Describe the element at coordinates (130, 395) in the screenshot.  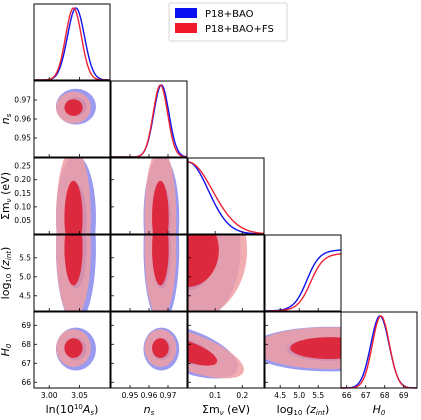
I see `x-tick-label-ns: 0.95` at that location.